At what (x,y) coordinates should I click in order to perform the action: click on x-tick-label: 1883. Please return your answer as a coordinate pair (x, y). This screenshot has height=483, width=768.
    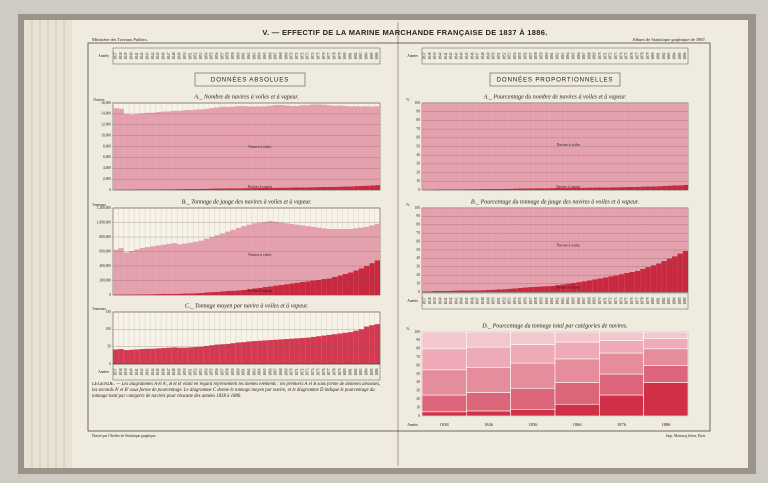
    Looking at the image, I should click on (361, 55).